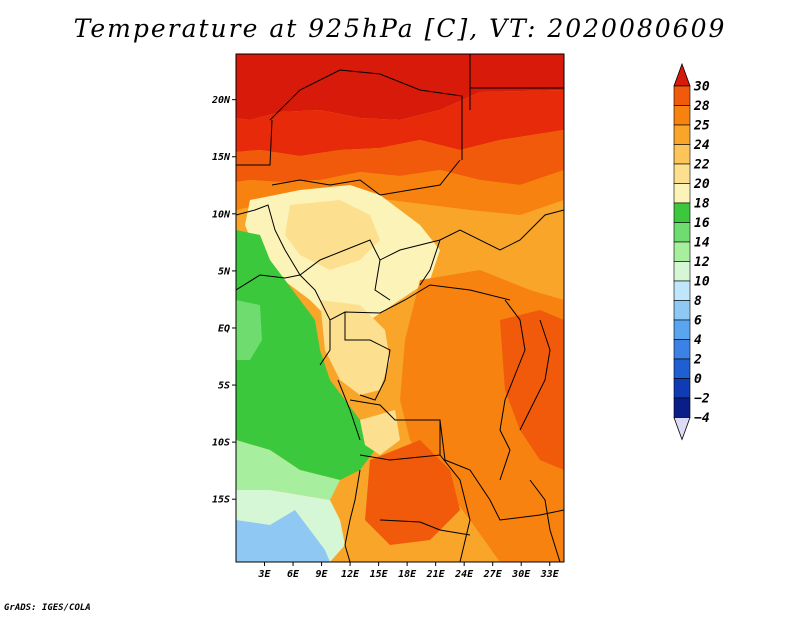  Describe the element at coordinates (221, 500) in the screenshot. I see `lat-tick-label: 15S` at that location.